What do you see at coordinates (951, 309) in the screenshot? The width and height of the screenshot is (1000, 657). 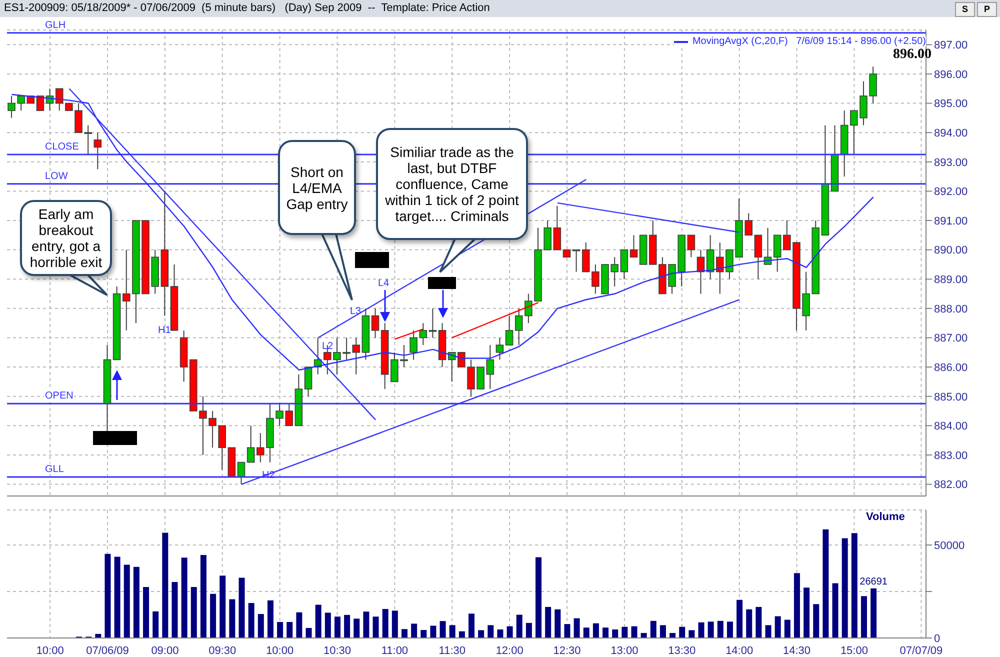 I see `y-tick-label: 888.00` at bounding box center [951, 309].